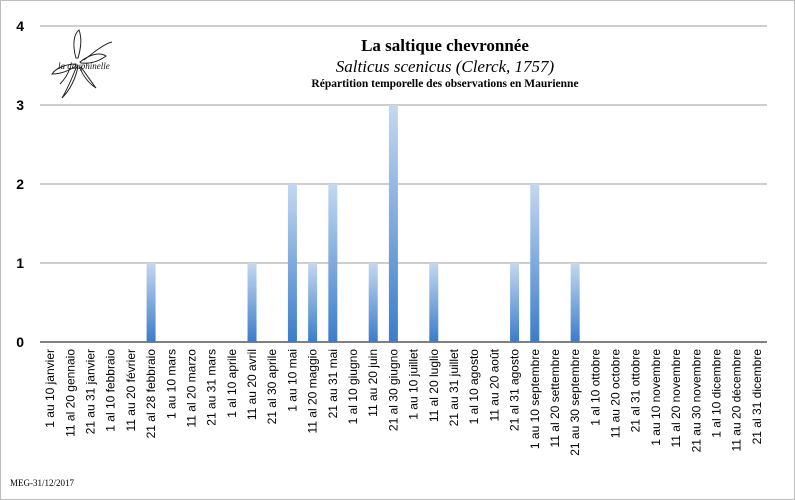 The image size is (795, 500). Describe the element at coordinates (434, 385) in the screenshot. I see `x-tick-label: 11 al 20 luglio` at that location.